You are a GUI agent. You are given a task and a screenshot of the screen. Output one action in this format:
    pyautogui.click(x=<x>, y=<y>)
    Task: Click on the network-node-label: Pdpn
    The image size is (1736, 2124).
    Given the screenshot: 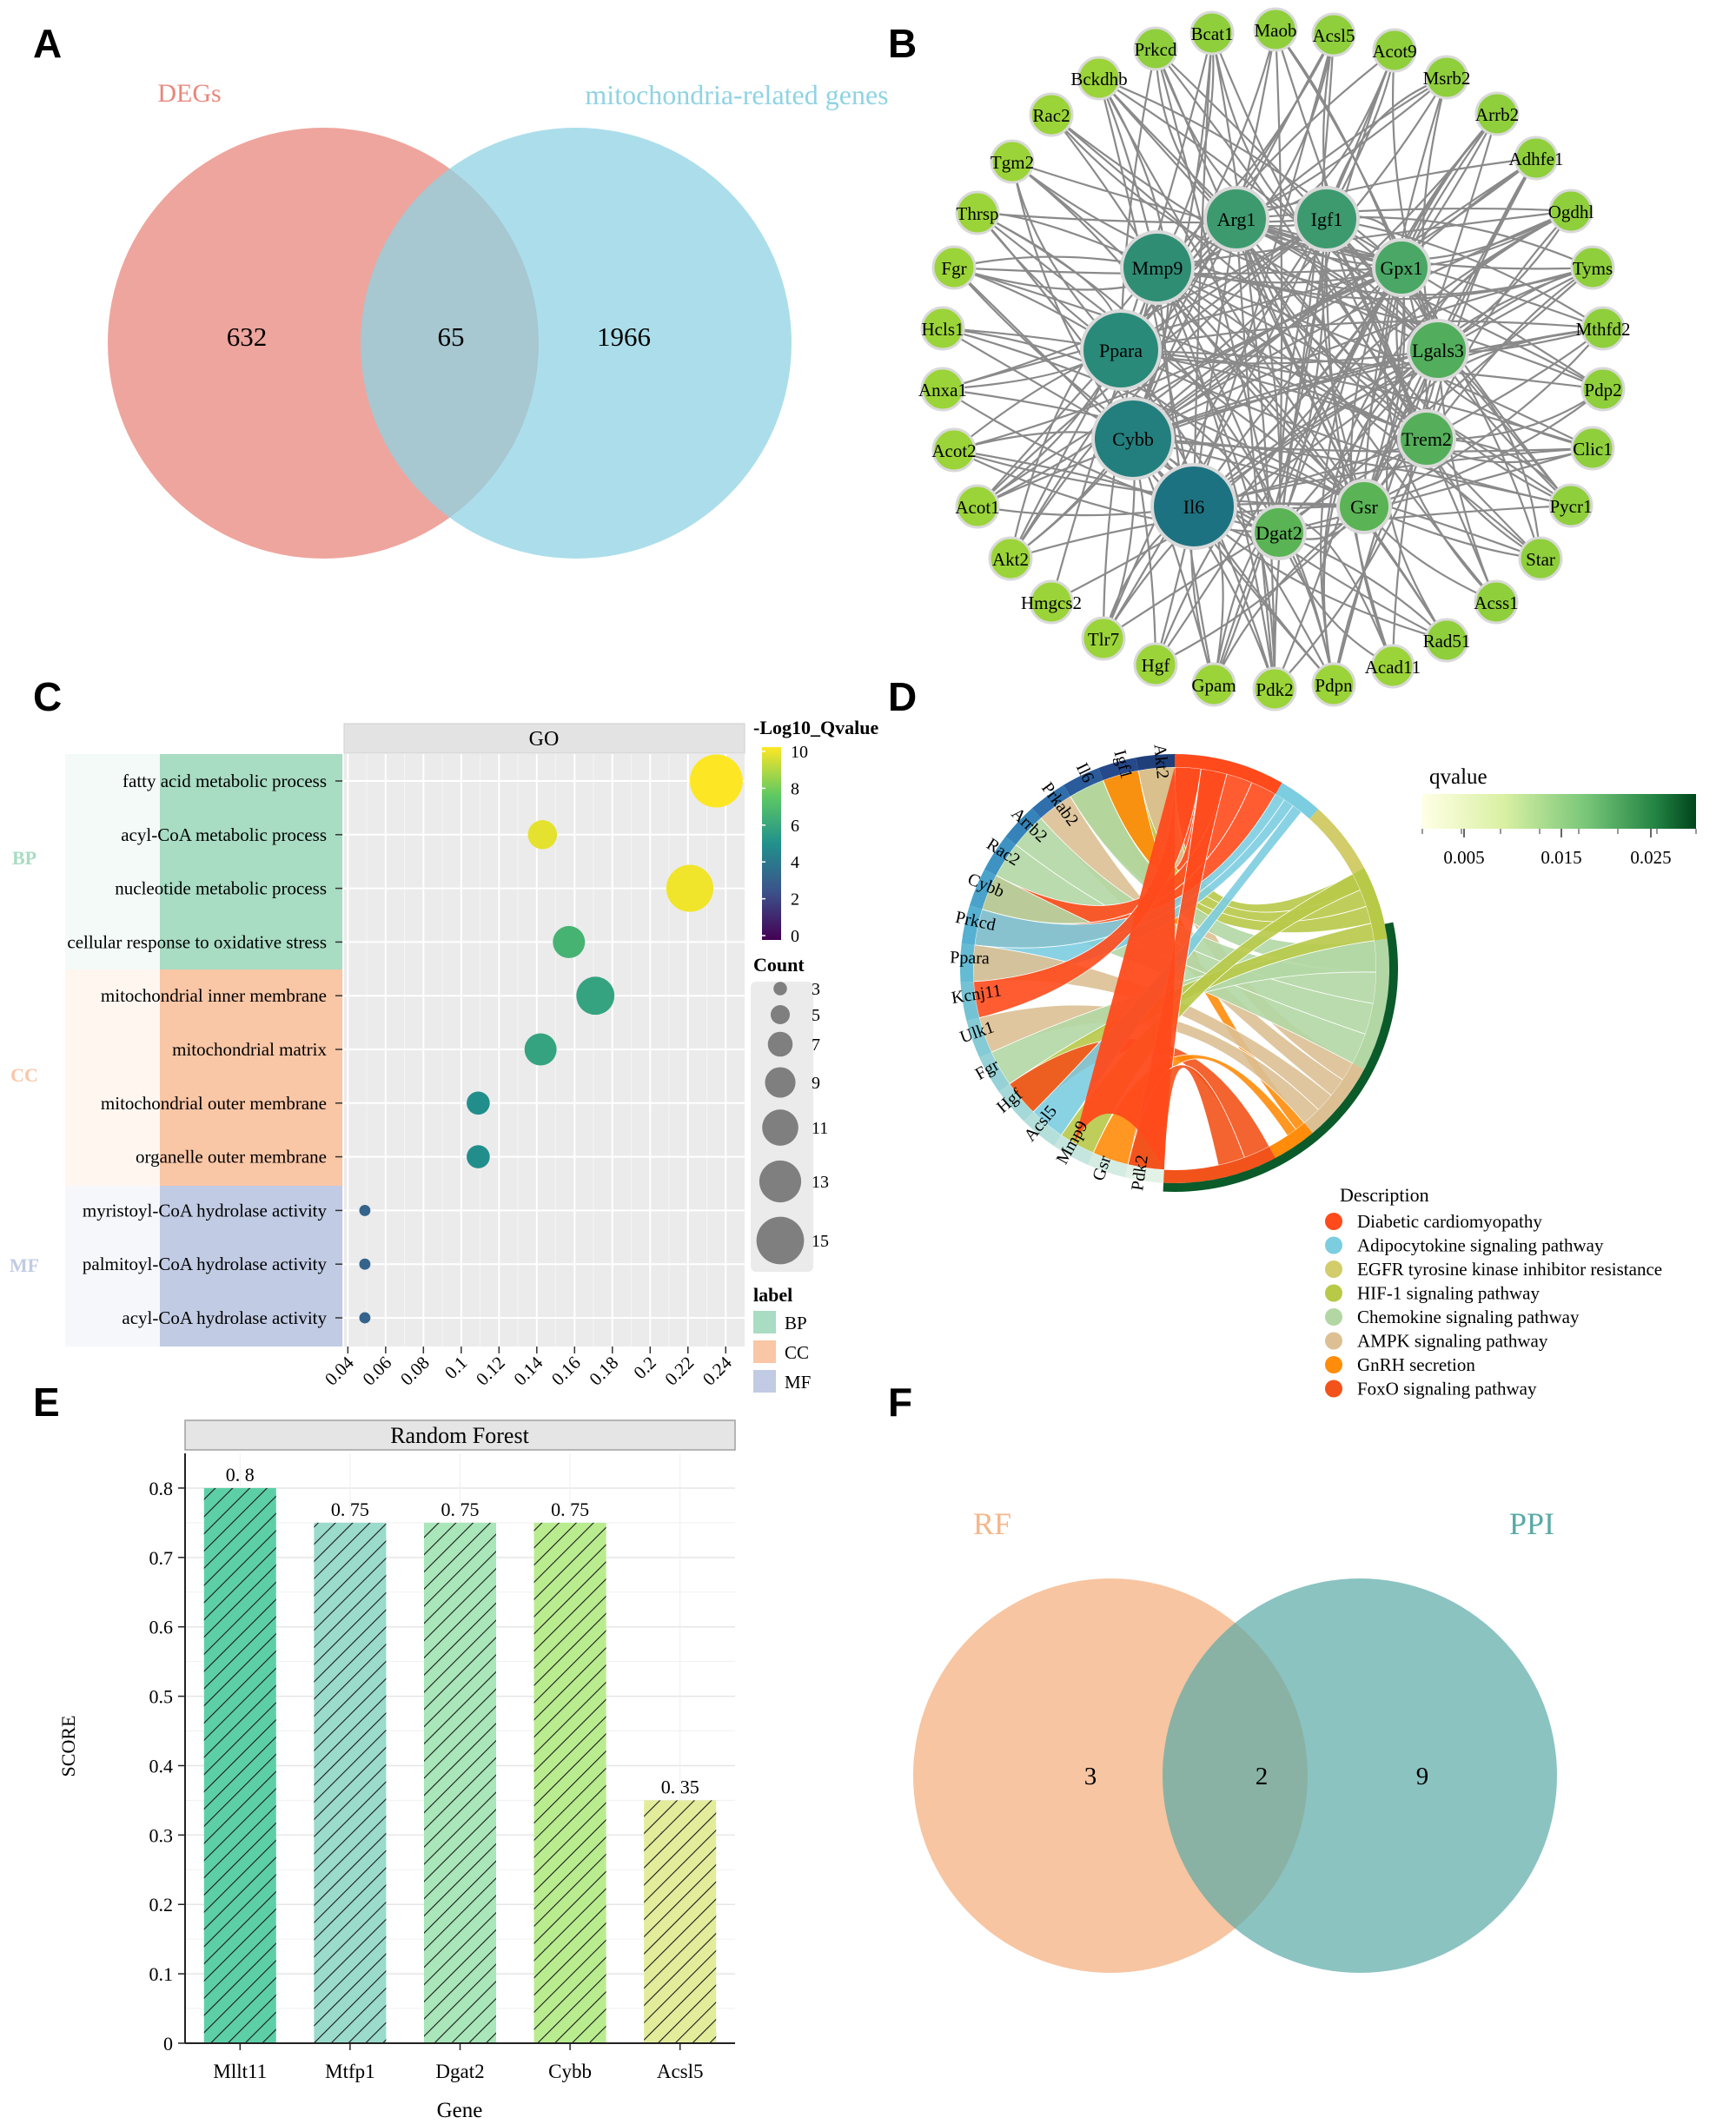 What is the action you would take?
    pyautogui.click(x=1334, y=685)
    